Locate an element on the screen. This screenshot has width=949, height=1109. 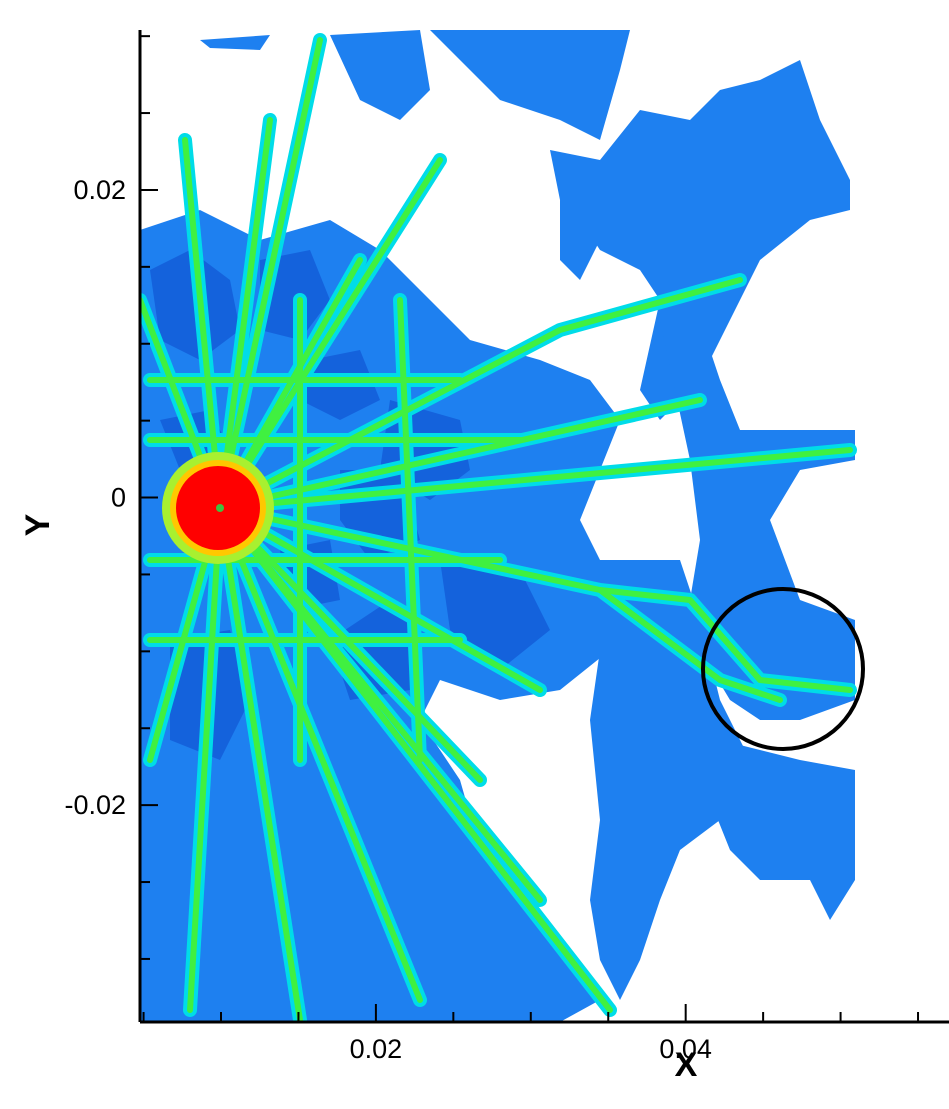
x-axis-label: X is located at coordinates (686, 1065).